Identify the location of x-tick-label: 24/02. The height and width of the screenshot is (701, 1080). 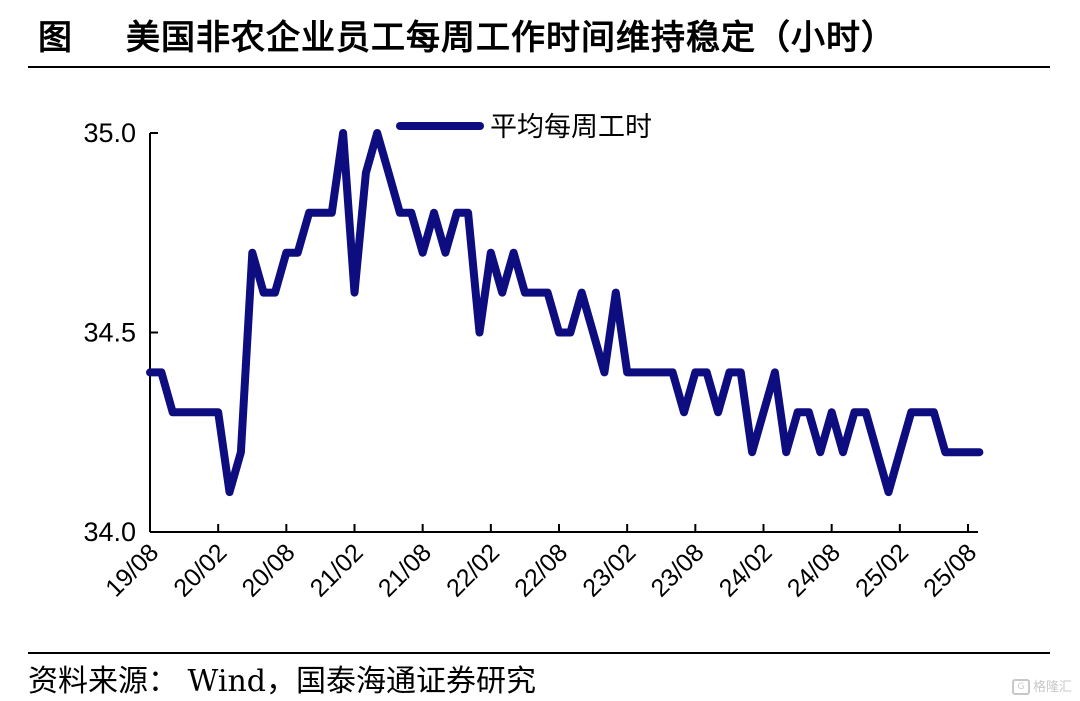
(746, 570).